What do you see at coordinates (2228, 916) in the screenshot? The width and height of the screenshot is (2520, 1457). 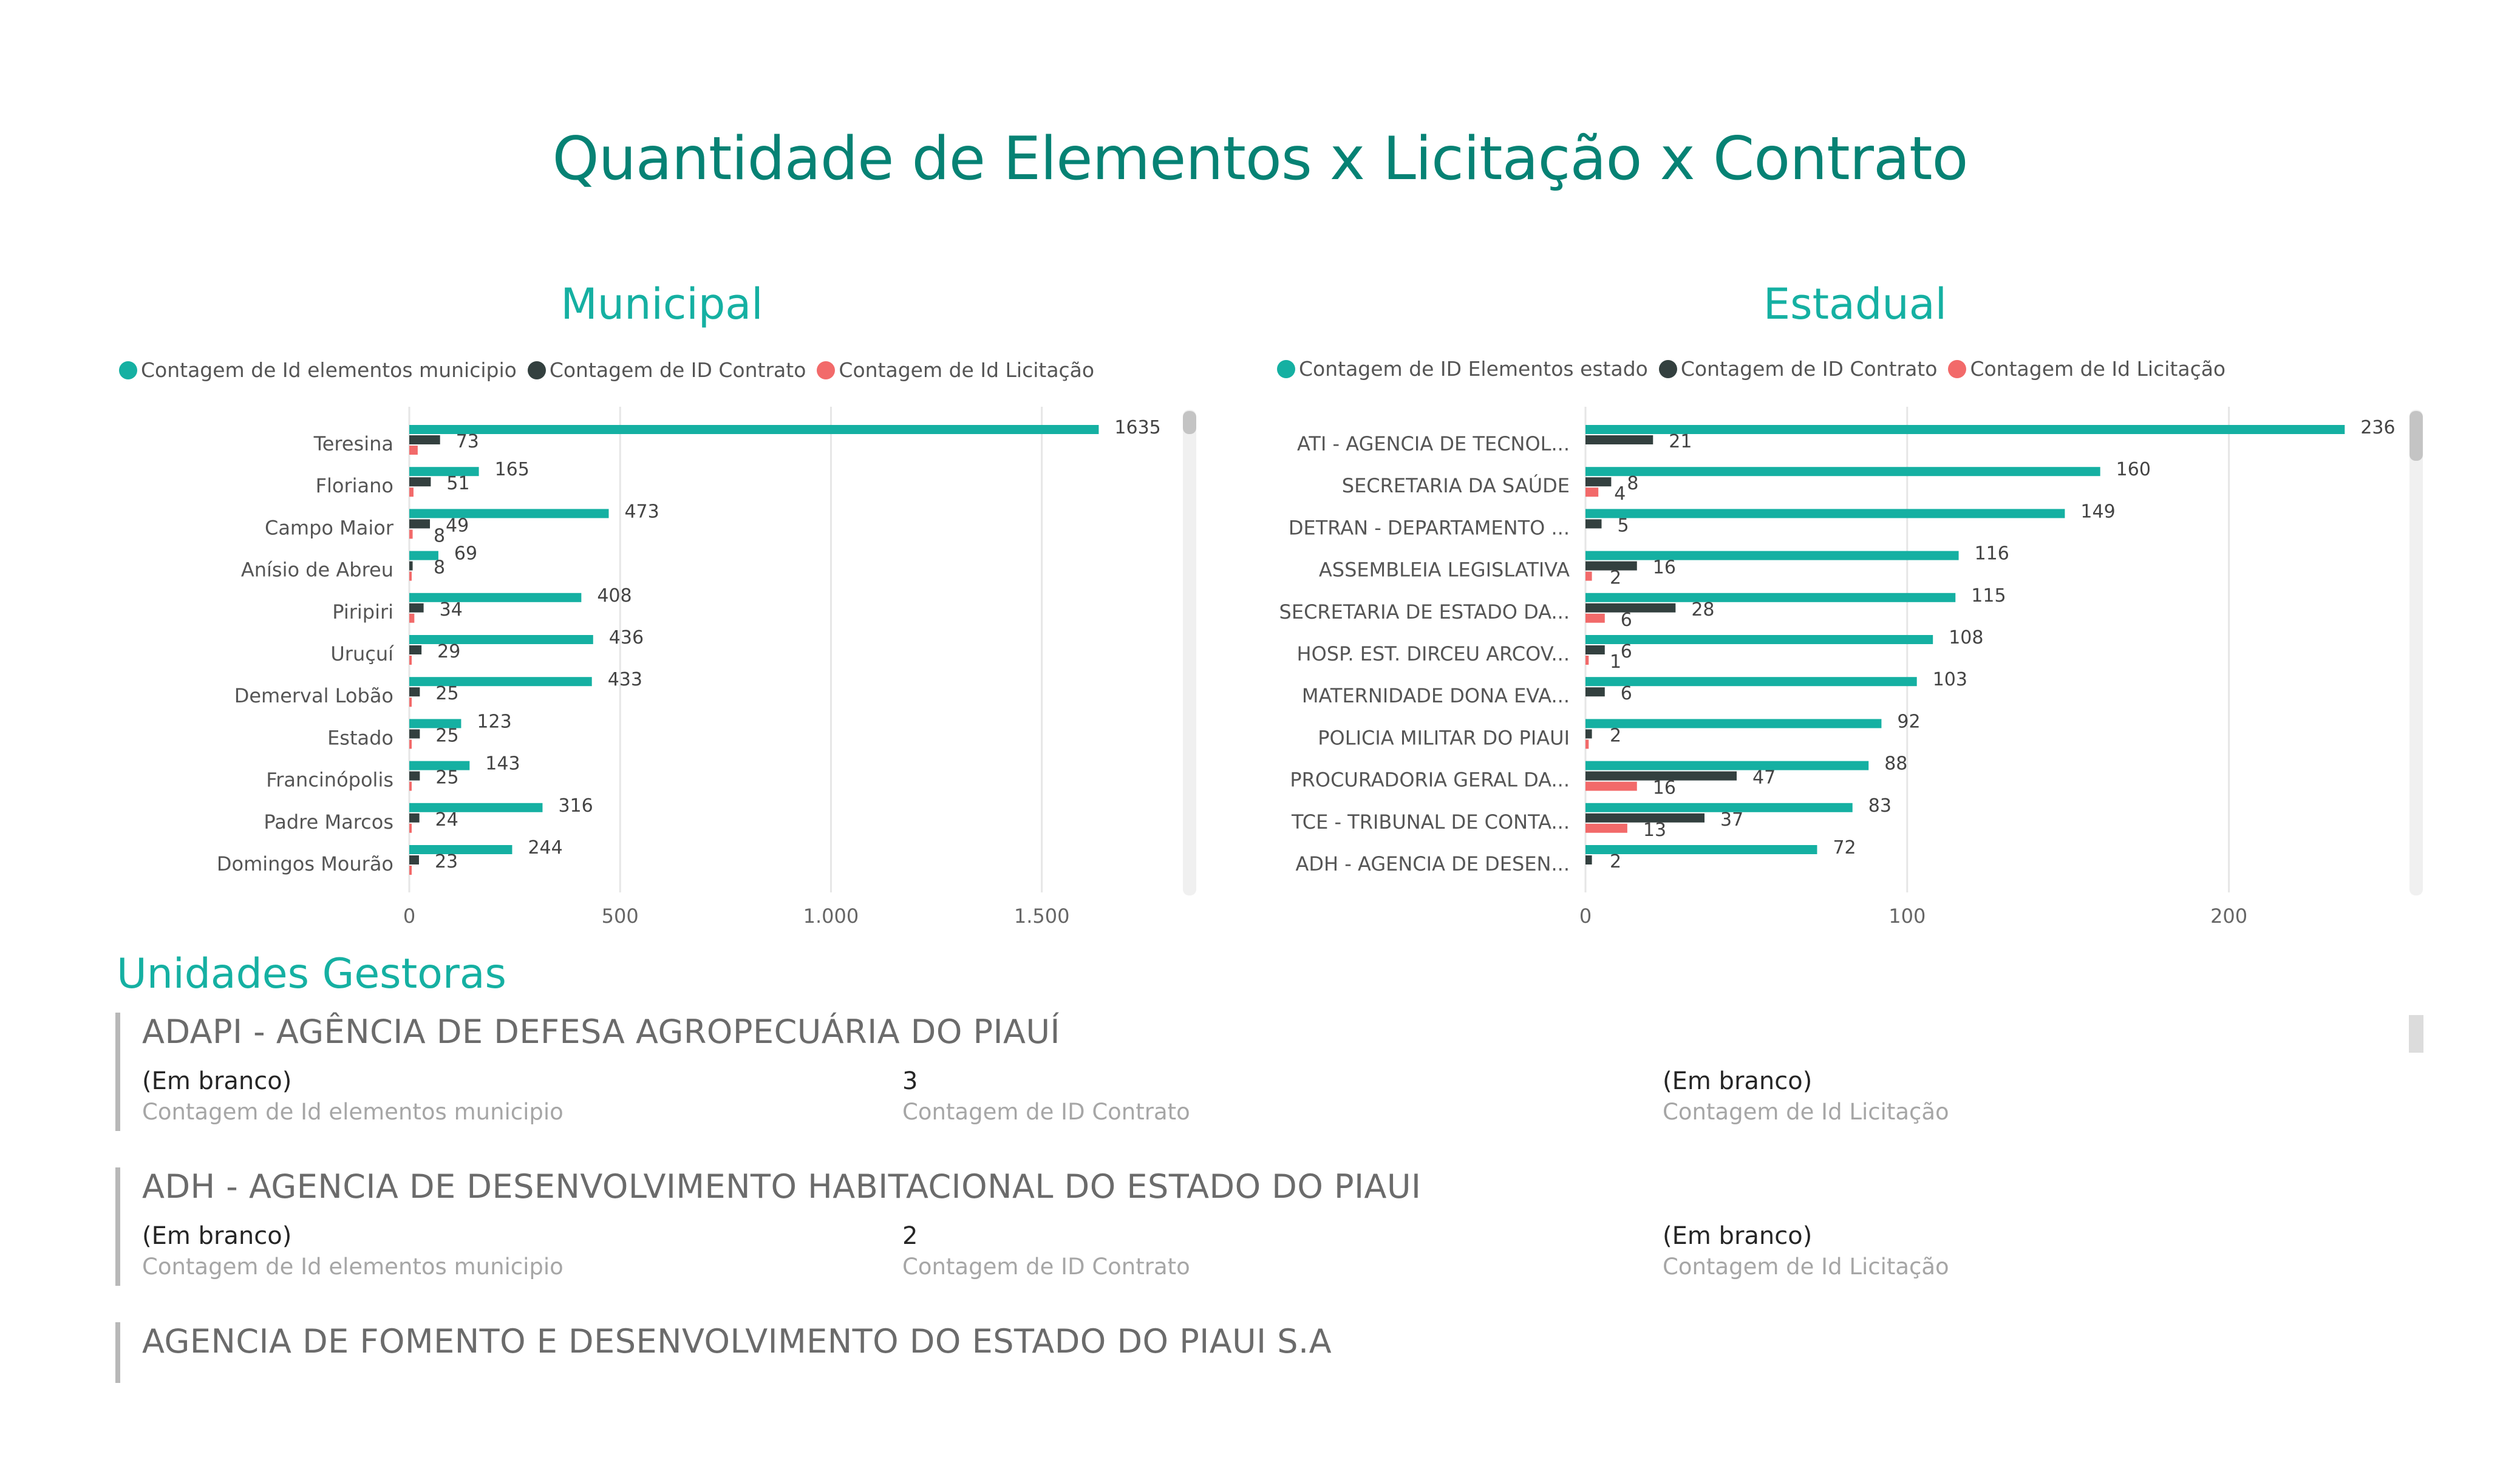 I see `estadual-x-tick-label: 200` at bounding box center [2228, 916].